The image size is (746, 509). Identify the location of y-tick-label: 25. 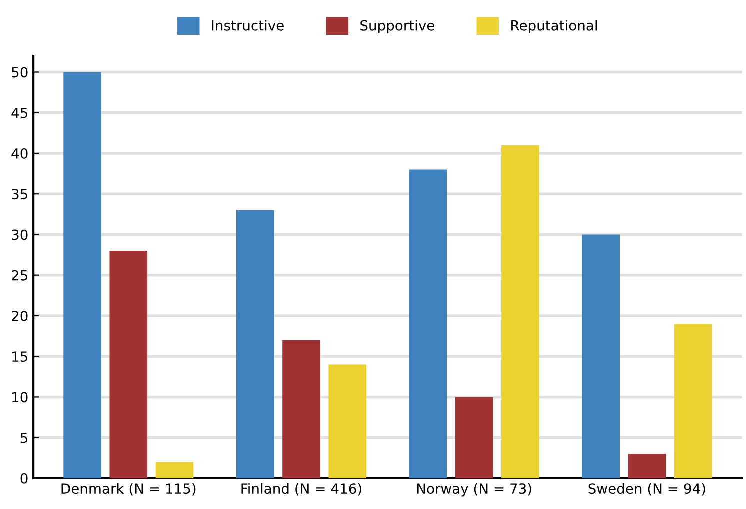
(20, 275).